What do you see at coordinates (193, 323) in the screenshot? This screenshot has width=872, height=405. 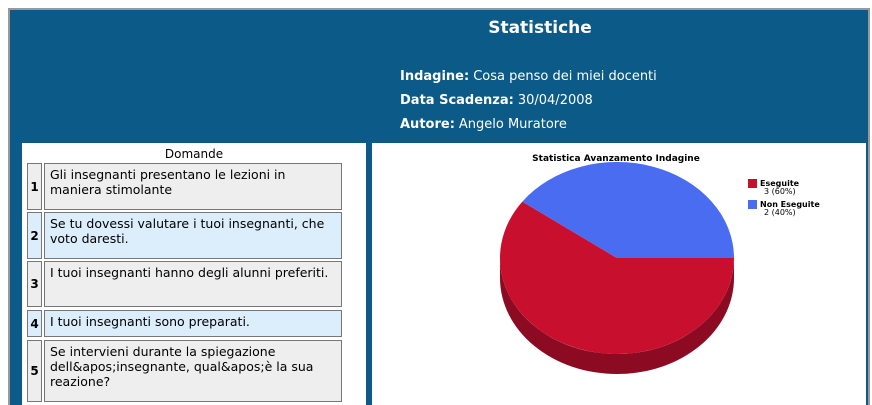 I see `question-text: I tuoi insegnanti sono preparati.` at bounding box center [193, 323].